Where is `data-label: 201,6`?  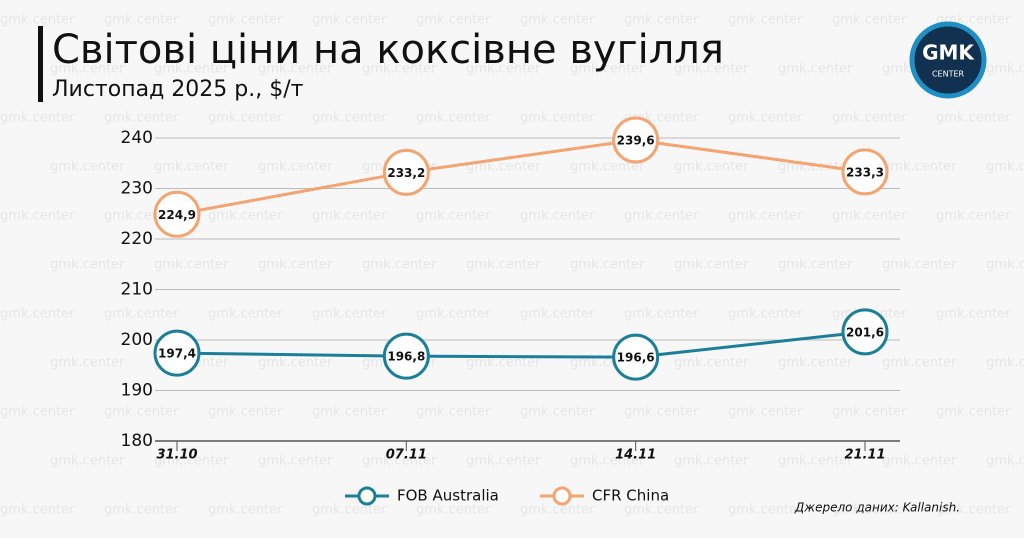 data-label: 201,6 is located at coordinates (865, 332).